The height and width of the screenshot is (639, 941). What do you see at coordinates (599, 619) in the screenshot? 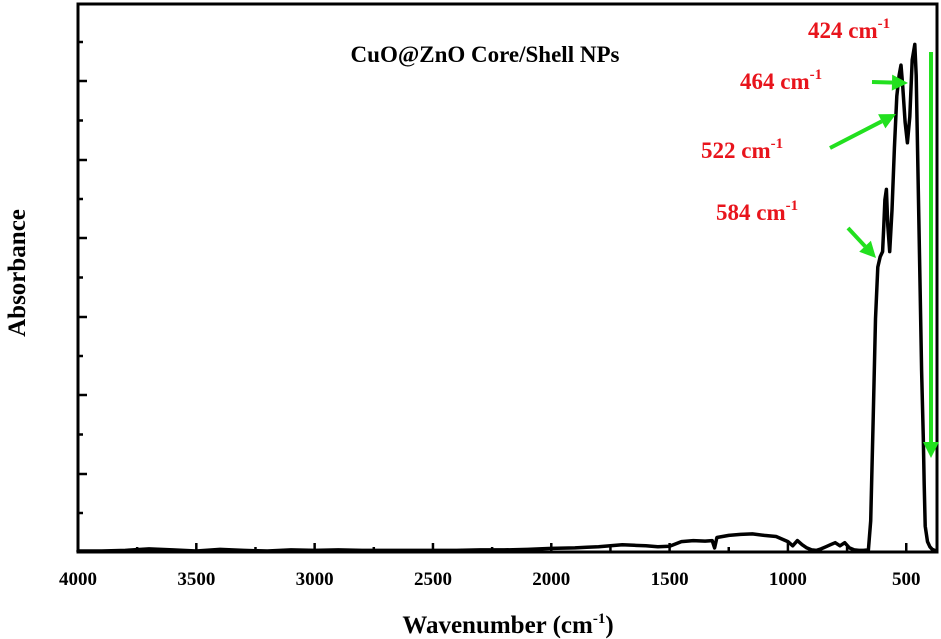
I see `x-axis-title-sup: -1` at bounding box center [599, 619].